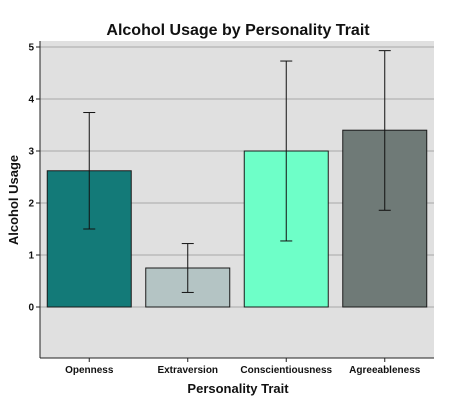  What do you see at coordinates (31, 256) in the screenshot?
I see `y-tick-label: 1` at bounding box center [31, 256].